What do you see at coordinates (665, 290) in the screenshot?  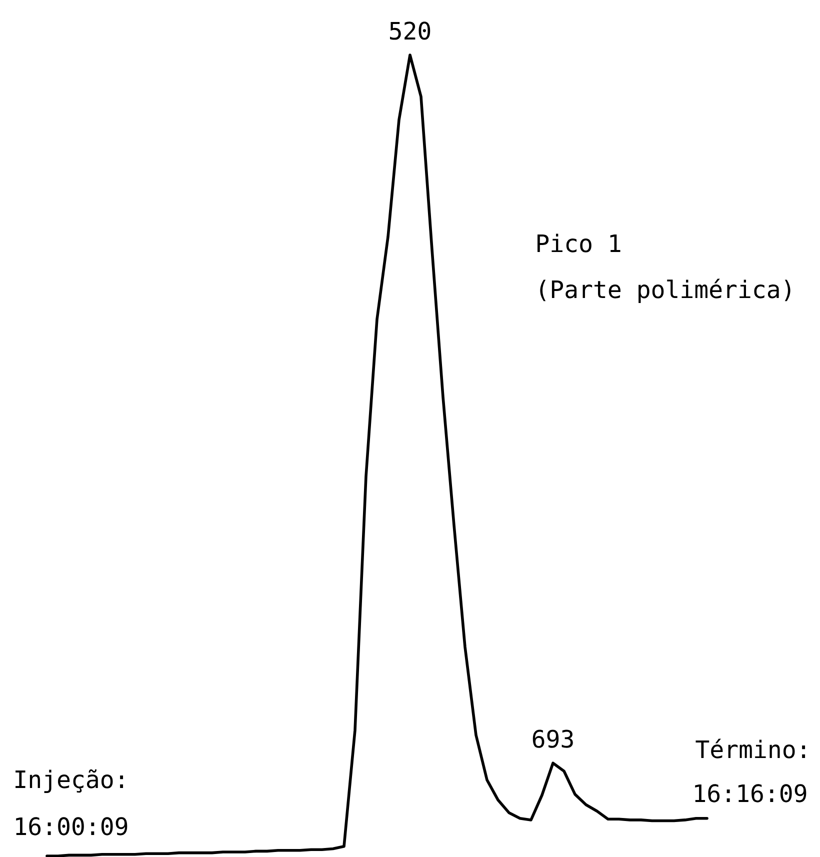 I see `annotation: (Parte polimérica)` at bounding box center [665, 290].